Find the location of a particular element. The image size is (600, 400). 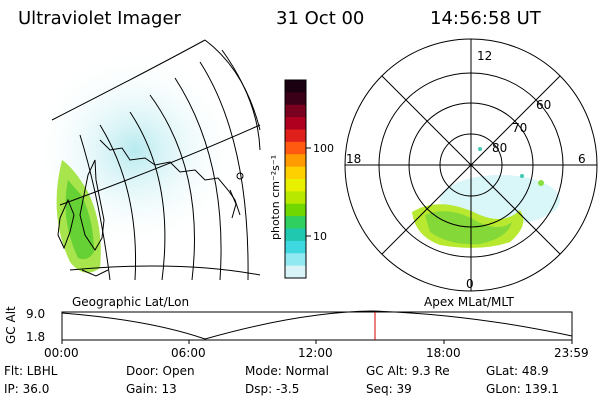

gc-alt-curve is located at coordinates (317, 325).